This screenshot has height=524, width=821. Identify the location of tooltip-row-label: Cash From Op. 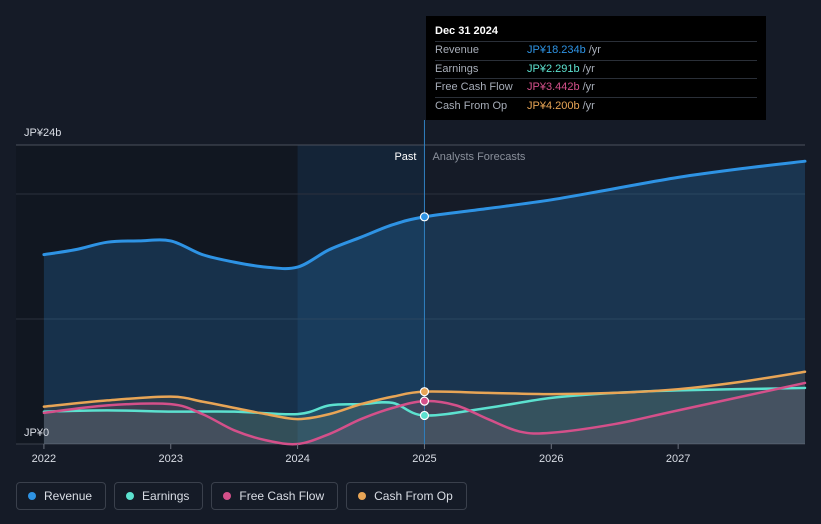
(471, 105).